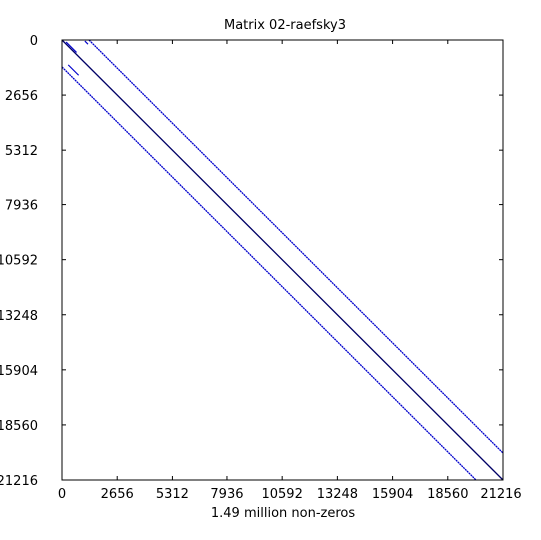 The width and height of the screenshot is (541, 540). What do you see at coordinates (285, 25) in the screenshot?
I see `chart-title: Matrix 02-raefsky3` at bounding box center [285, 25].